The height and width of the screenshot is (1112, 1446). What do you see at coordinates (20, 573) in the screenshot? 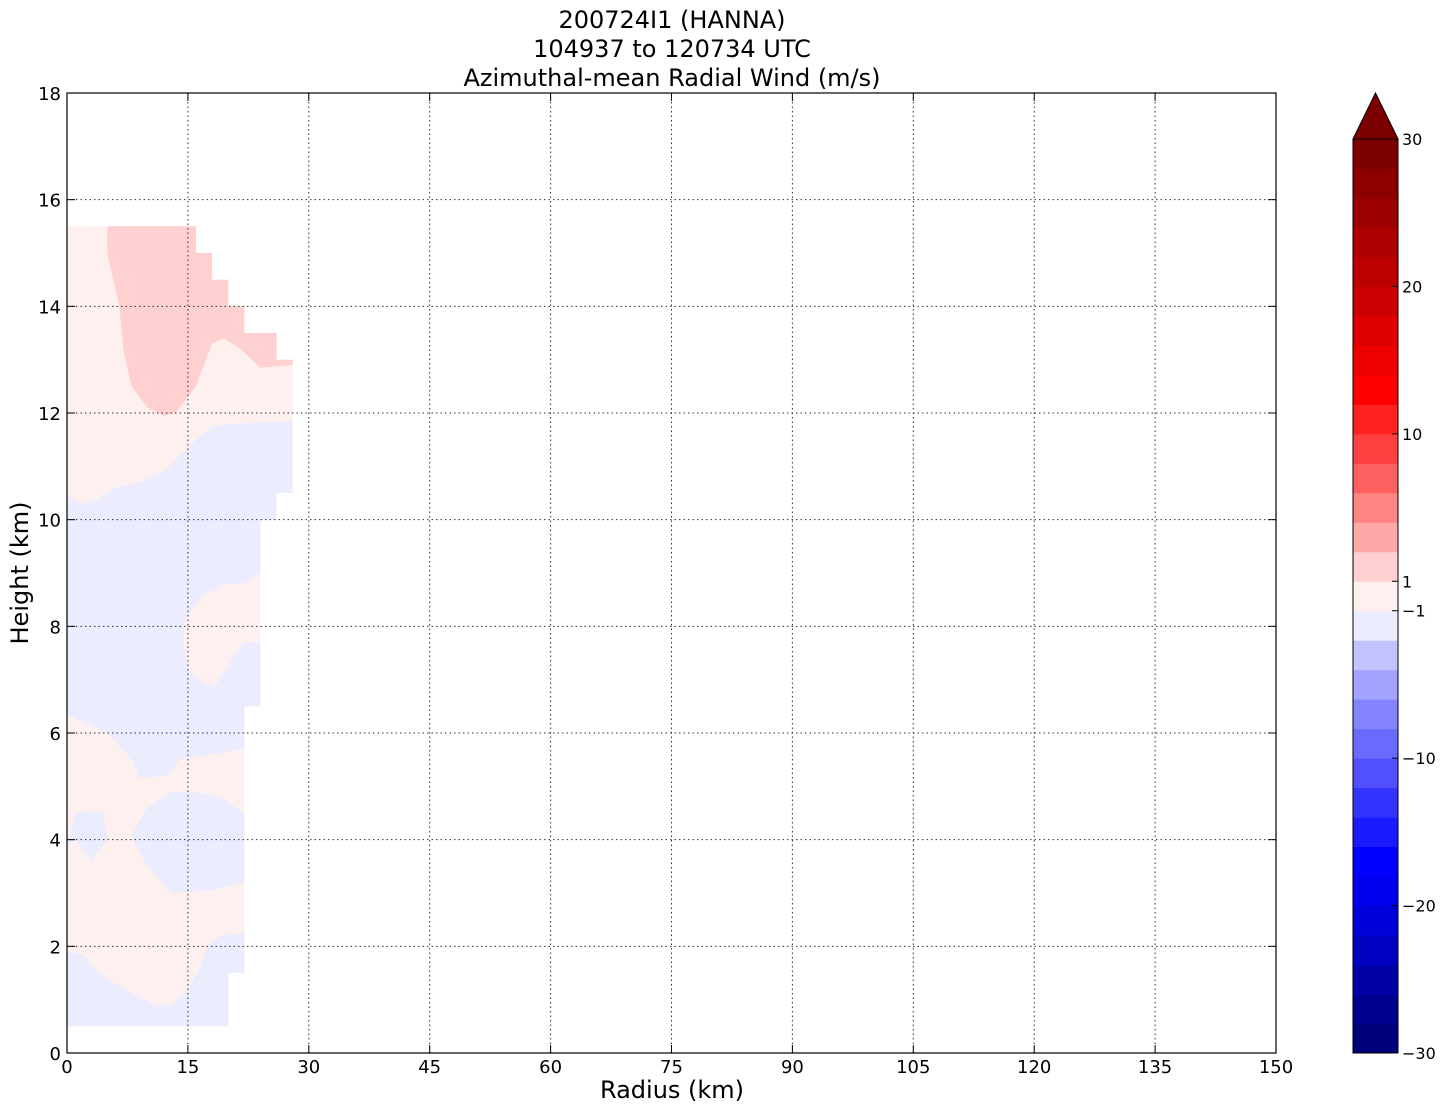
I see `y-axis-label: Height (km)` at bounding box center [20, 573].